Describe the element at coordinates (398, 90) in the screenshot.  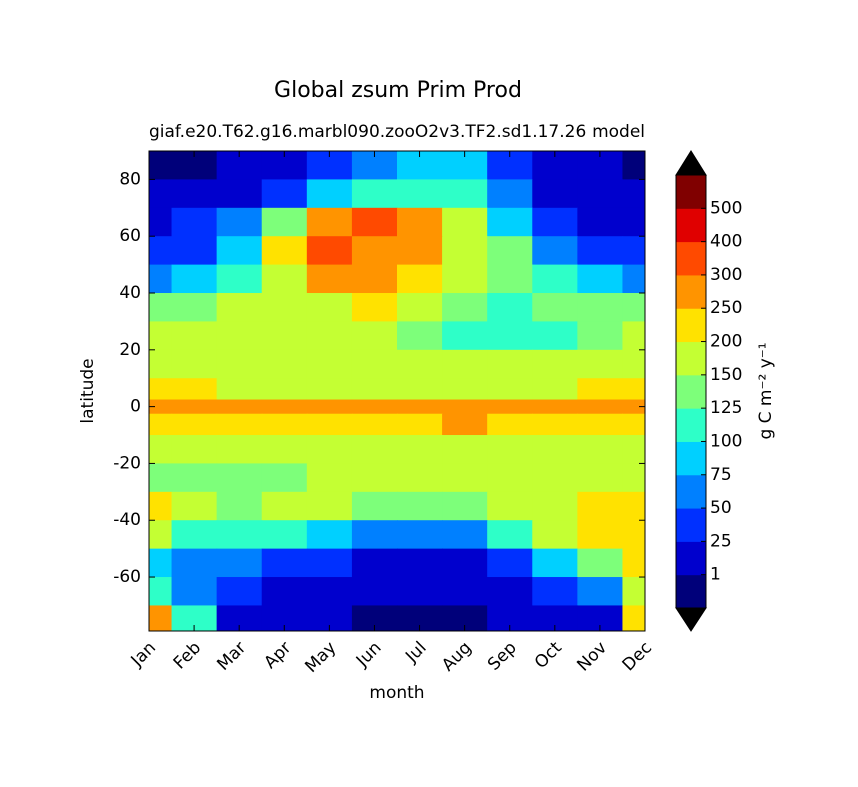
I see `chart-title: Global zsum Prim Prod` at that location.